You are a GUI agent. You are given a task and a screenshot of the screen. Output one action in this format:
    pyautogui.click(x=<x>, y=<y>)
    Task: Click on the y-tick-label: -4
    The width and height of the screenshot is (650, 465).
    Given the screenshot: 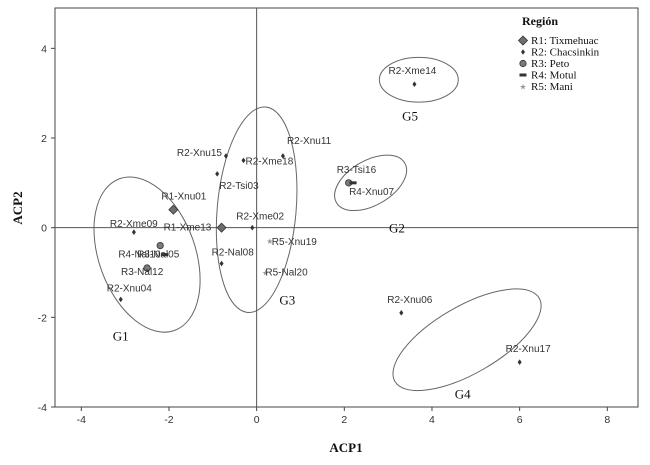 What is the action you would take?
    pyautogui.click(x=42, y=408)
    